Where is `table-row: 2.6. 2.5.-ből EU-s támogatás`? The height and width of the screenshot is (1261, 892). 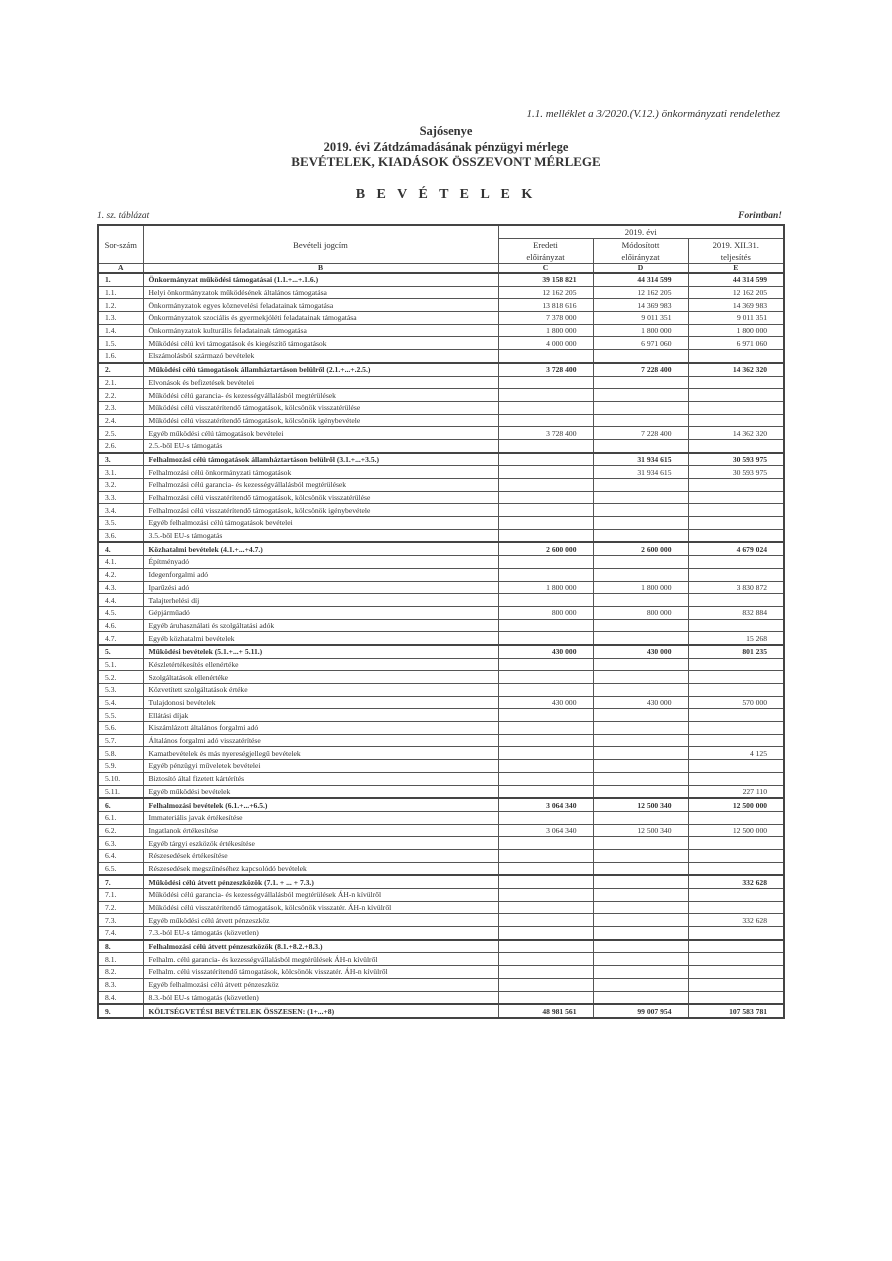
table-row: 2.6. 2.5.-ből EU-s támogatás is located at coordinates (441, 446).